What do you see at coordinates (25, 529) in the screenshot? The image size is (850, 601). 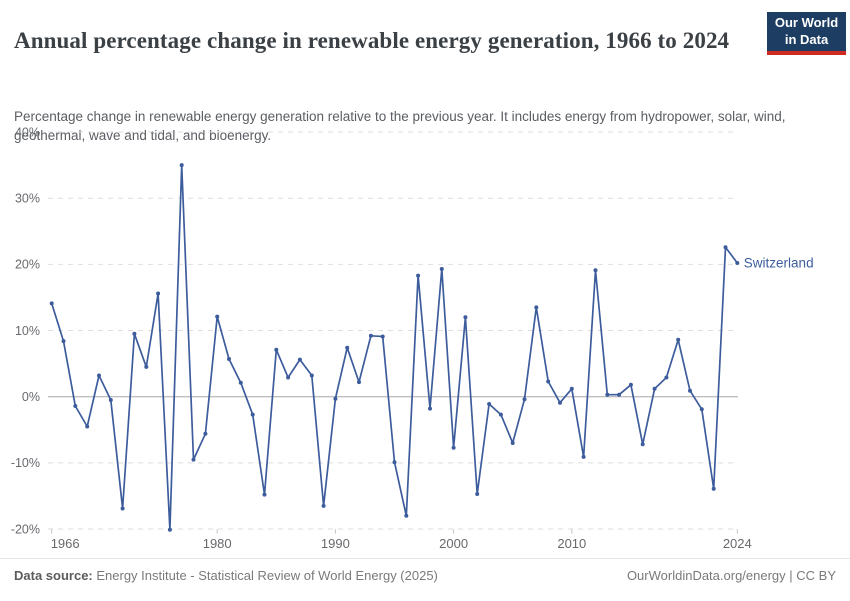 I see `y-axis-tick-label: -20%` at bounding box center [25, 529].